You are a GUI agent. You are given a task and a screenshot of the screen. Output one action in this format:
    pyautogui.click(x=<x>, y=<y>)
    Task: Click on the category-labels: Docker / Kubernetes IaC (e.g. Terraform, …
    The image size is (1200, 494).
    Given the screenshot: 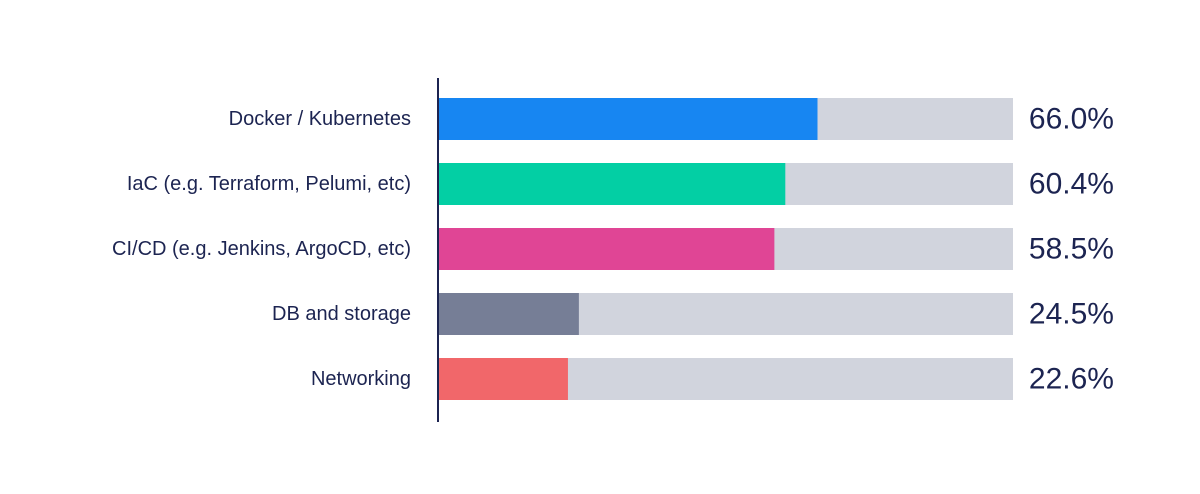 What is the action you would take?
    pyautogui.click(x=261, y=249)
    